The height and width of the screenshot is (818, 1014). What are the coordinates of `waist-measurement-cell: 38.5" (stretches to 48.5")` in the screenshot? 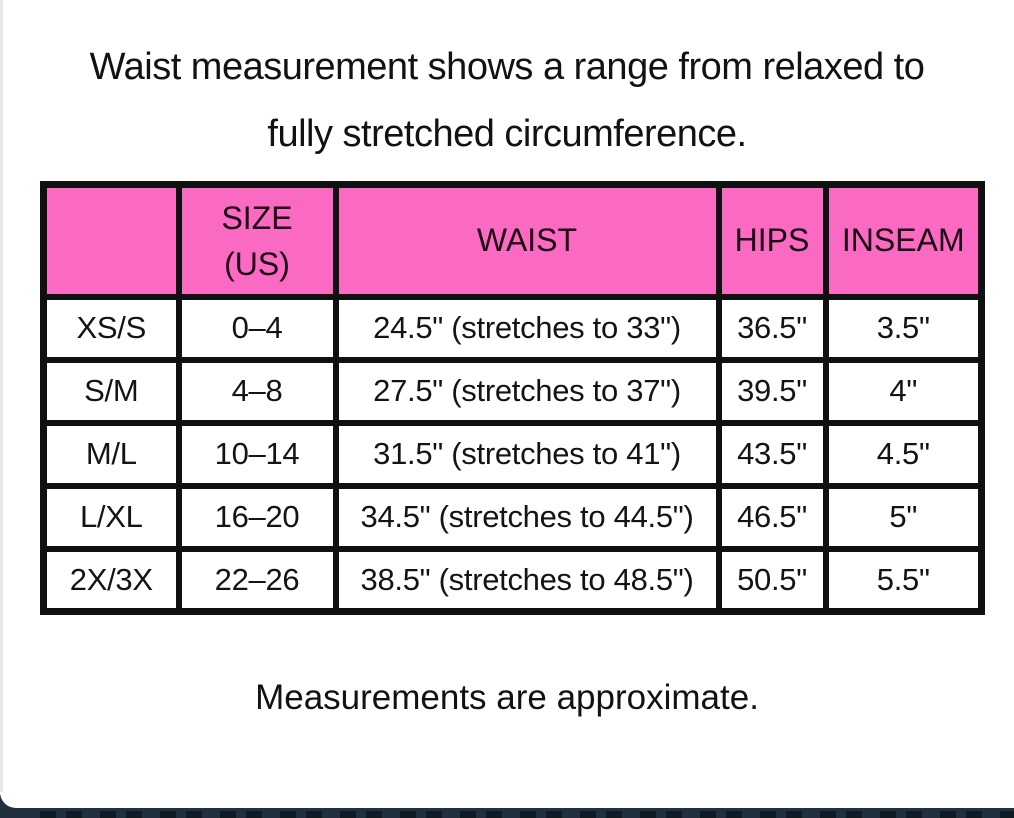 It's located at (527, 580).